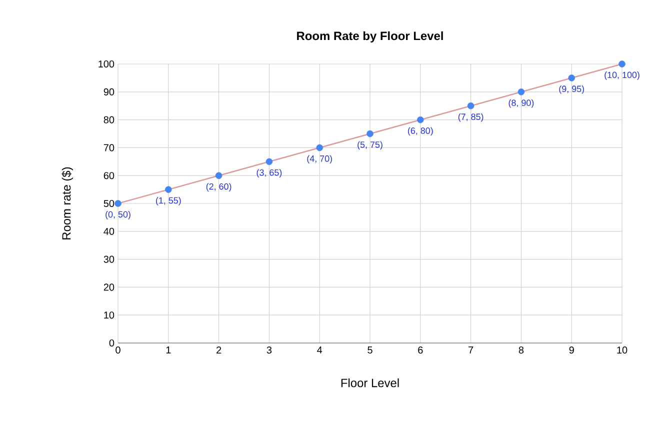  Describe the element at coordinates (109, 259) in the screenshot. I see `y-tick-label: 30` at that location.